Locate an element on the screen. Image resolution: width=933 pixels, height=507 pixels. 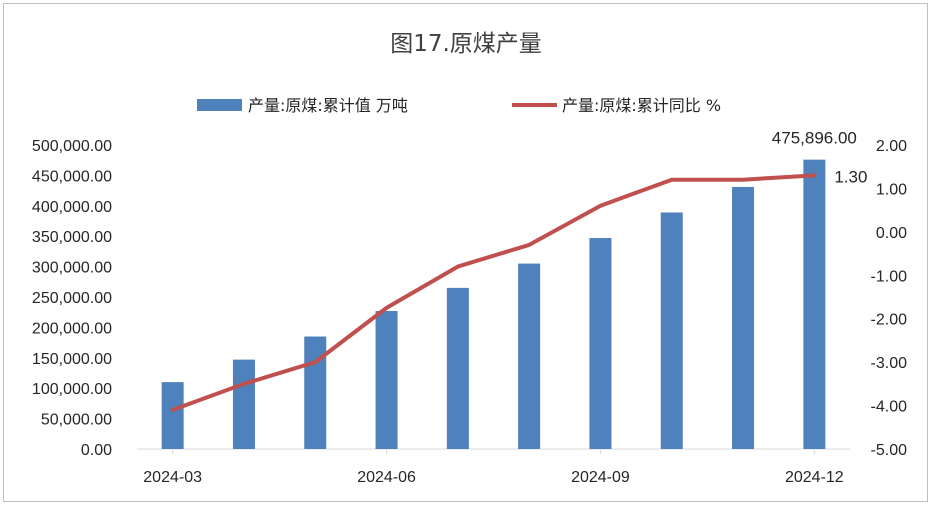
y-left-tick-label: 500,000.00 is located at coordinates (72, 146).